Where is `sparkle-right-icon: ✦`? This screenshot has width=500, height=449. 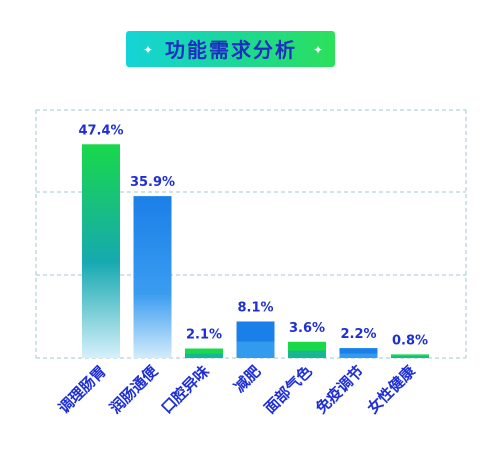
sparkle-right-icon: ✦ is located at coordinates (318, 50).